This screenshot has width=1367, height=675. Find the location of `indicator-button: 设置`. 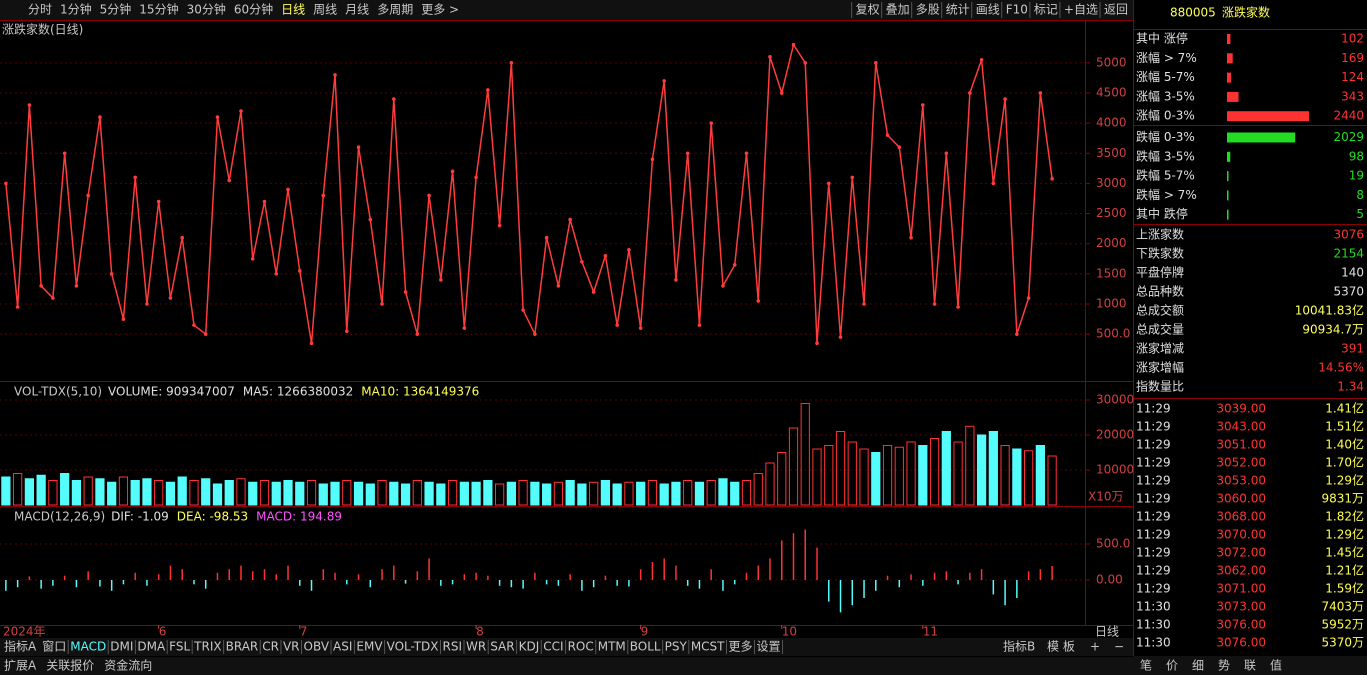

indicator-button: 设置 is located at coordinates (769, 647).